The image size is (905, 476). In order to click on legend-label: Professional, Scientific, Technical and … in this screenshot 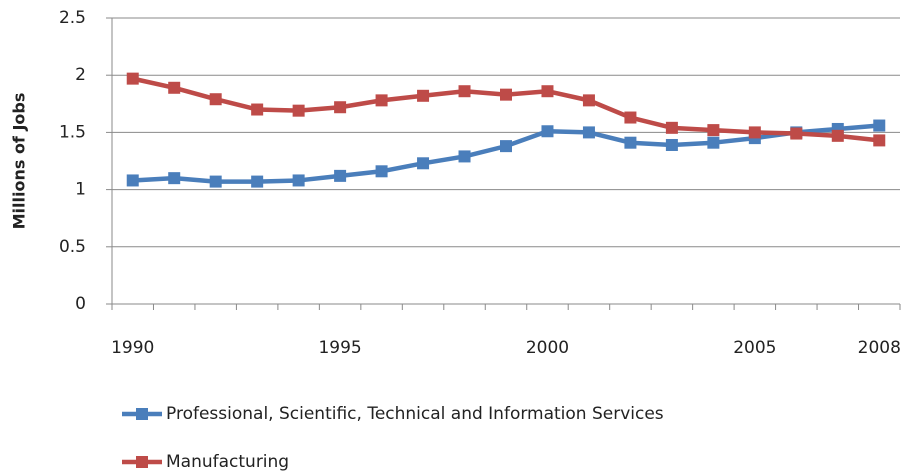, I will do `click(415, 414)`.